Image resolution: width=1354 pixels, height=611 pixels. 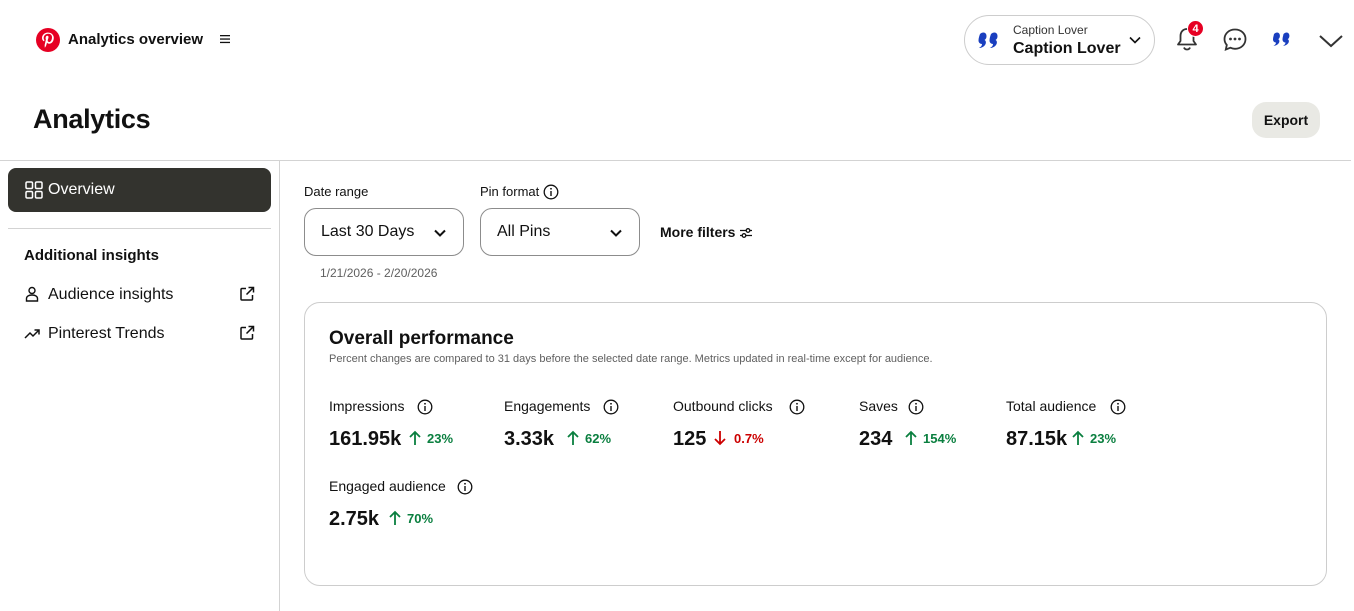 What do you see at coordinates (1037, 439) in the screenshot?
I see `metric-value-total-audience: 87.15k` at bounding box center [1037, 439].